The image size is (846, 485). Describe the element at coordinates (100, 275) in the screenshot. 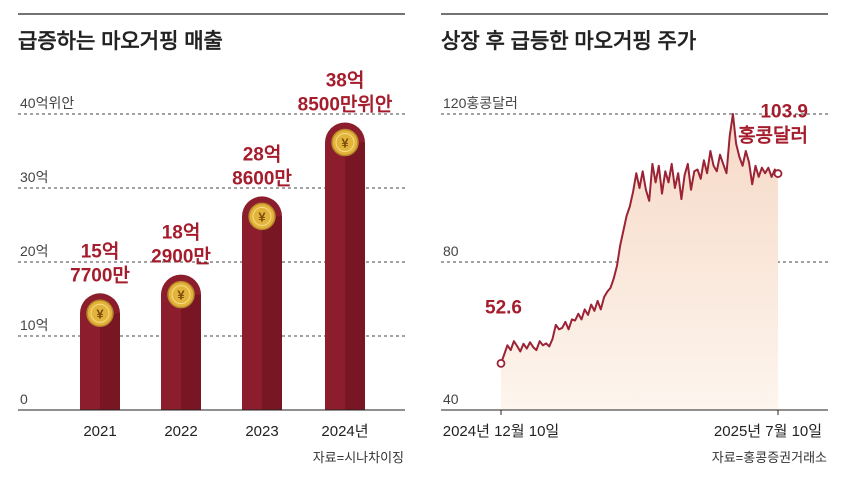

I see `data-label-line2: 7700만` at that location.